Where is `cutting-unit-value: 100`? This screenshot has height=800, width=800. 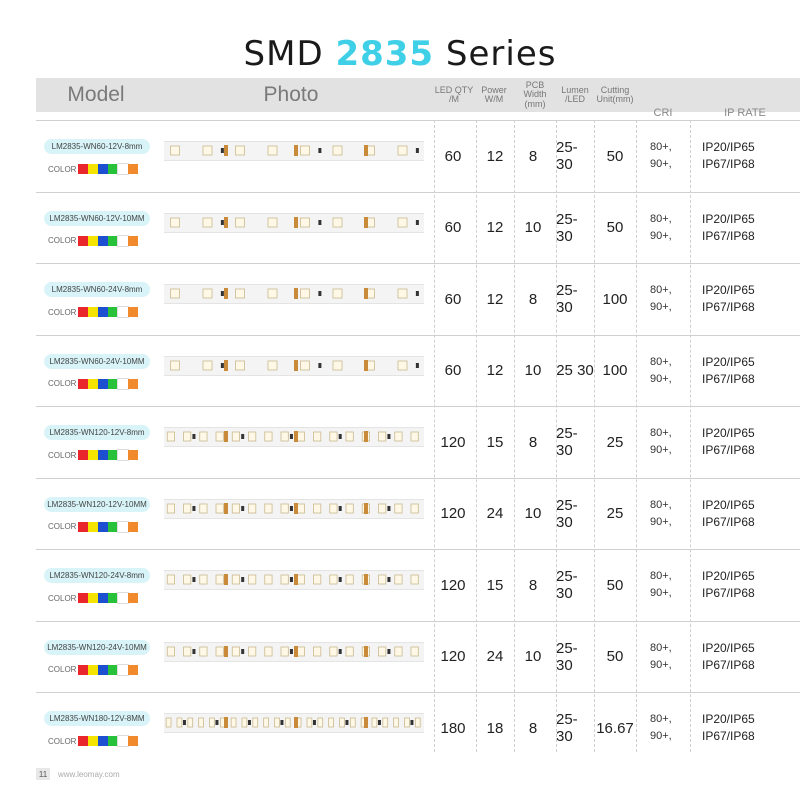 cutting-unit-value: 100 is located at coordinates (615, 299).